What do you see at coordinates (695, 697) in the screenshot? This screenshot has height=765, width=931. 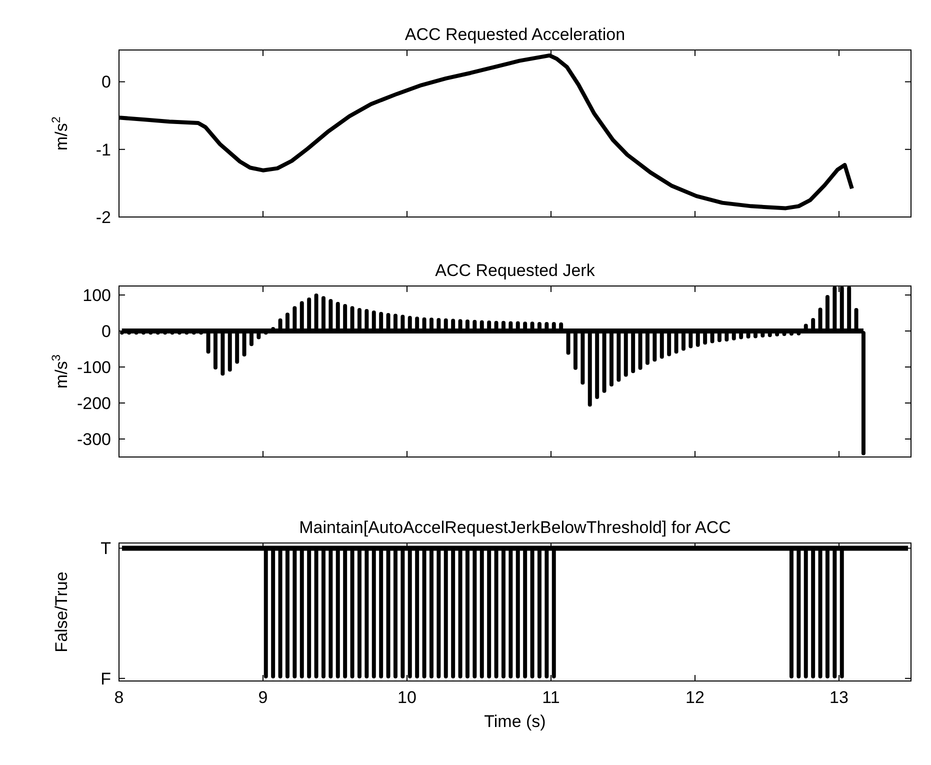 I see `x-tick-label: 12` at bounding box center [695, 697].